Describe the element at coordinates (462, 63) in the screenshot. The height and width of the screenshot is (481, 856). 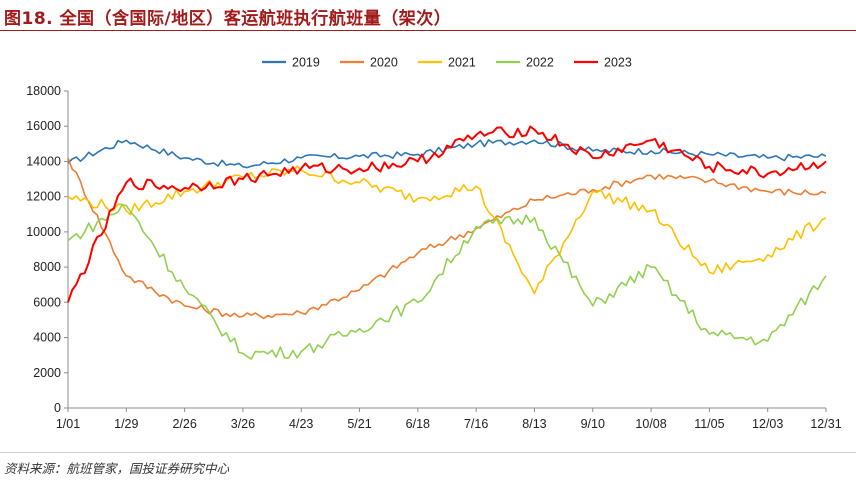
I see `legend-label-2021: 2021` at that location.